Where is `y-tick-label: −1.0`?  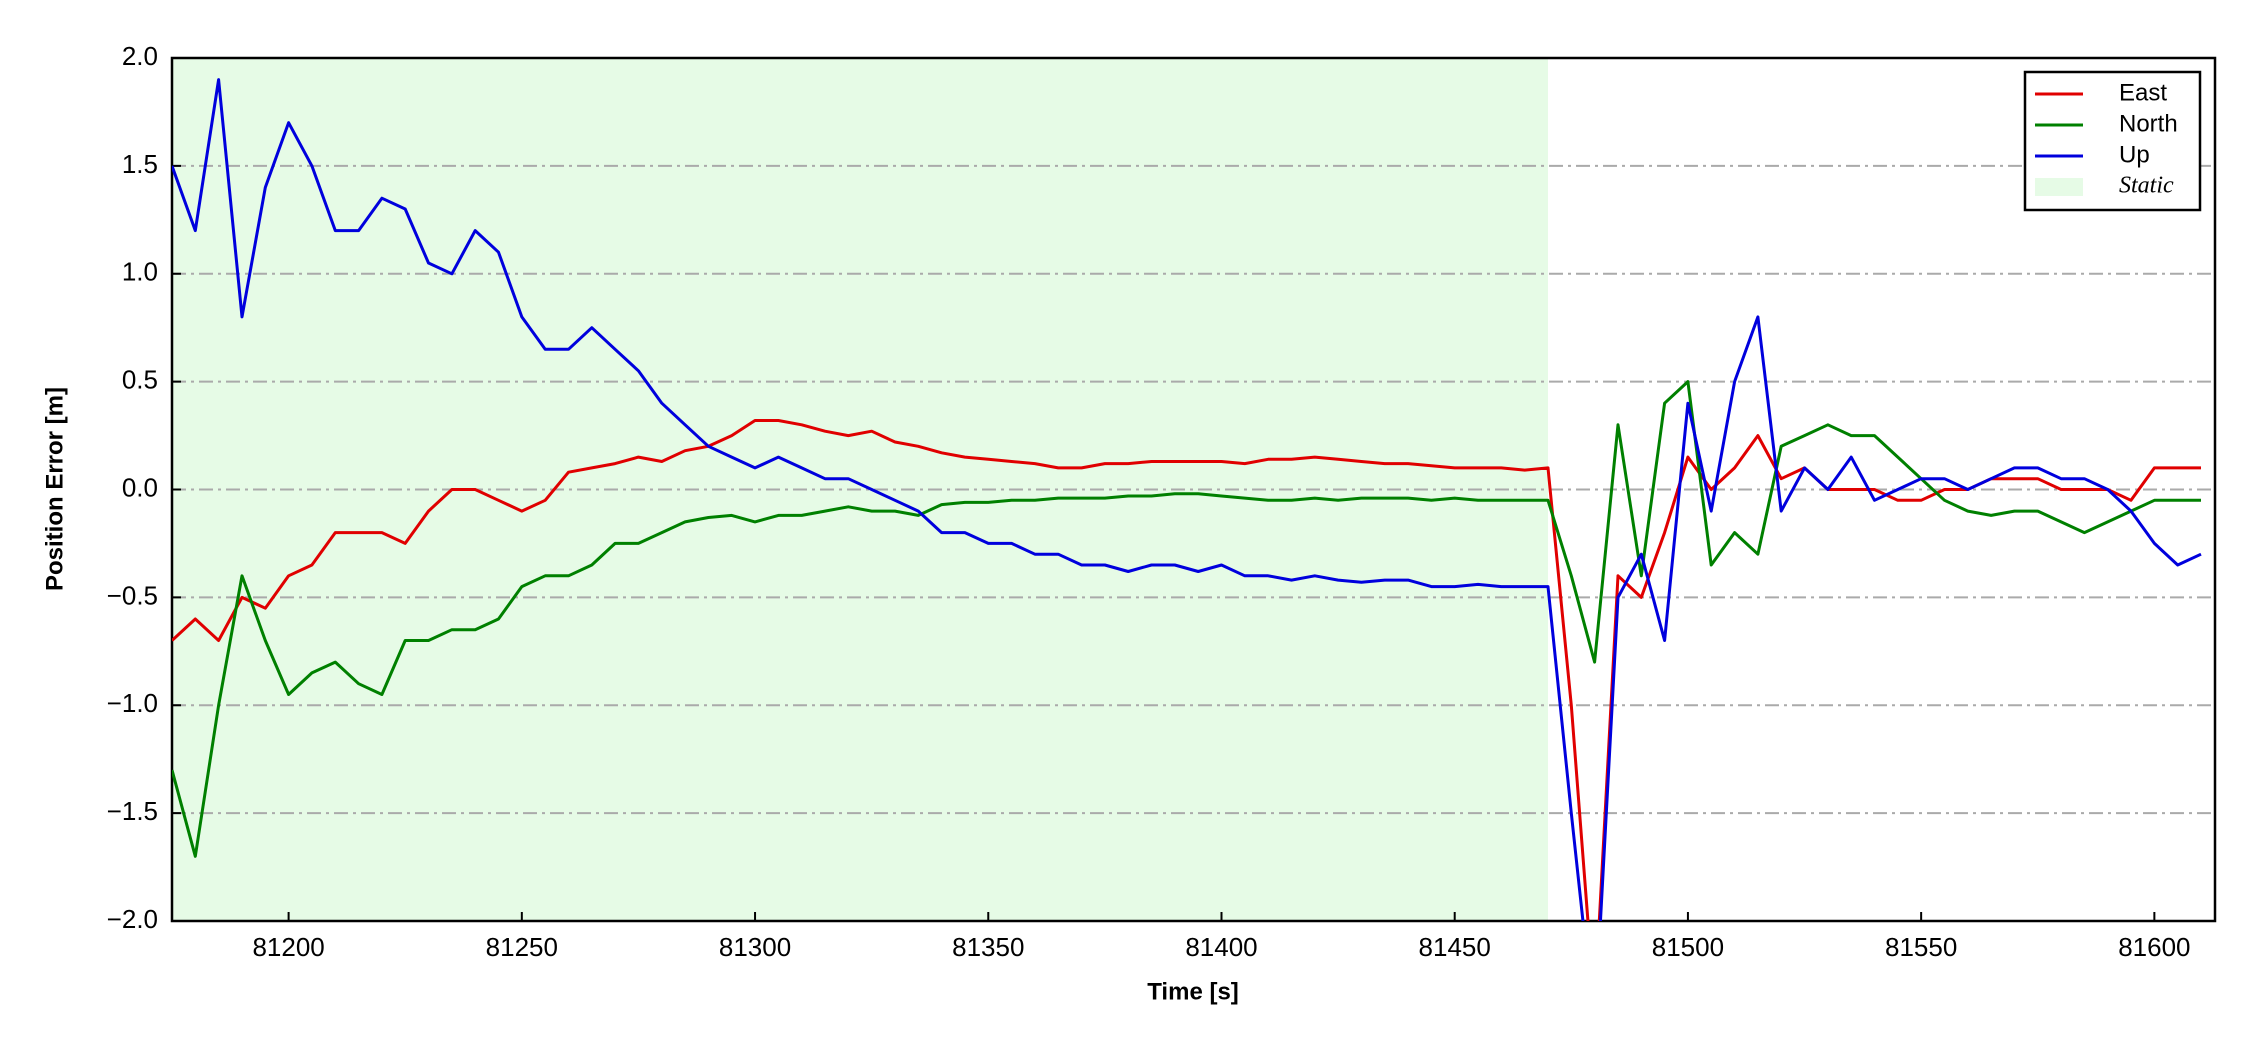
y-tick-label: −1.0 is located at coordinates (132, 703).